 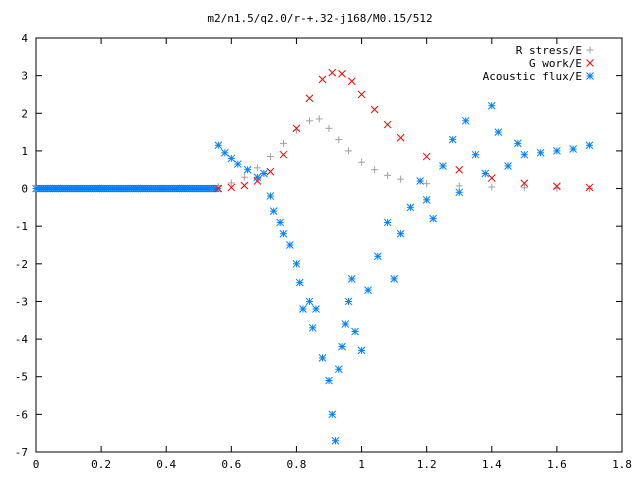 What do you see at coordinates (21, 452) in the screenshot?
I see `y-tick-label: -7` at bounding box center [21, 452].